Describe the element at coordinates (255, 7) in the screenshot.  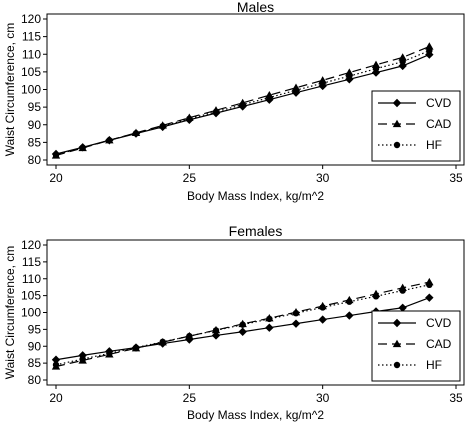
I see `chart-title: Males` at that location.